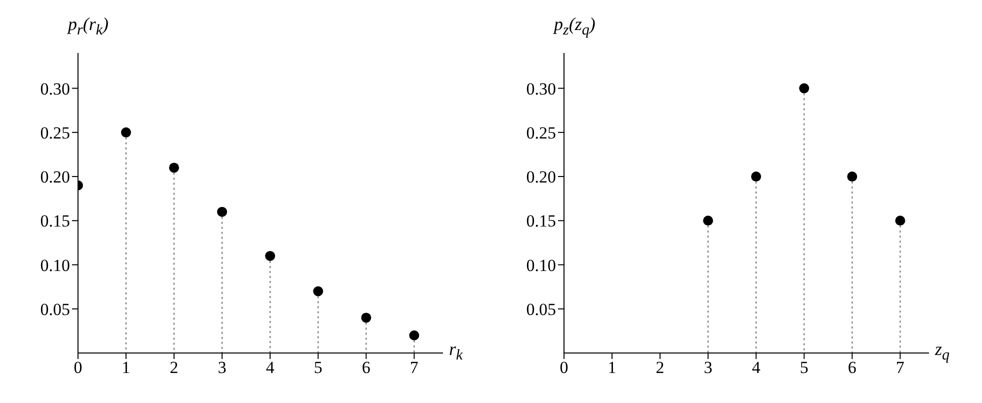 The width and height of the screenshot is (982, 403). I want to click on x-axis-title: r$_{k}$, so click(456, 352).